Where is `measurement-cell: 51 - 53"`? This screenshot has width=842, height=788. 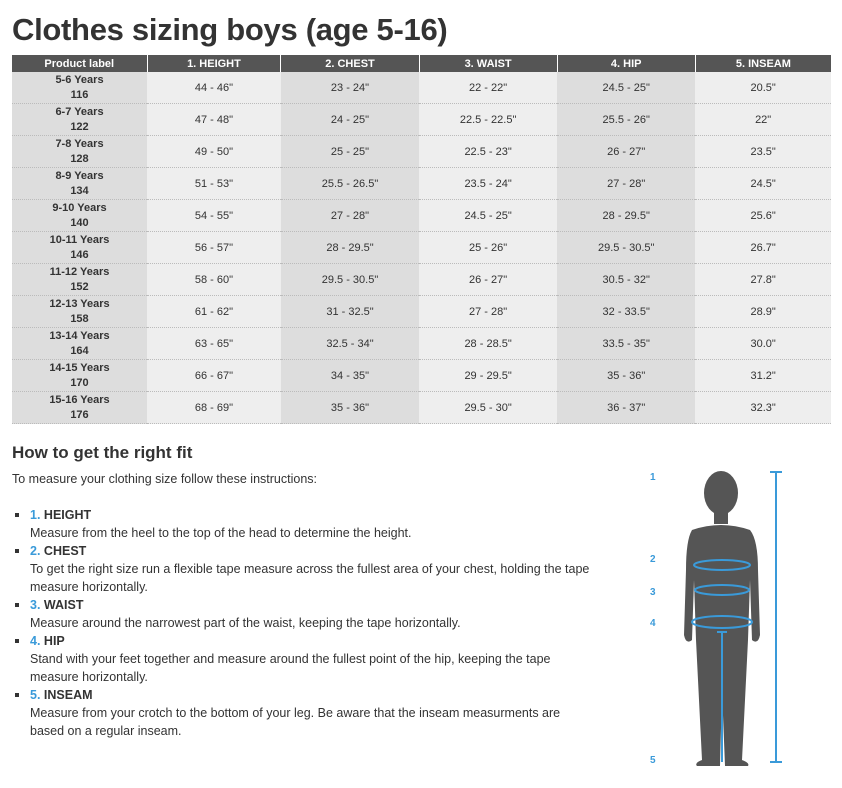
measurement-cell: 51 - 53" is located at coordinates (214, 183).